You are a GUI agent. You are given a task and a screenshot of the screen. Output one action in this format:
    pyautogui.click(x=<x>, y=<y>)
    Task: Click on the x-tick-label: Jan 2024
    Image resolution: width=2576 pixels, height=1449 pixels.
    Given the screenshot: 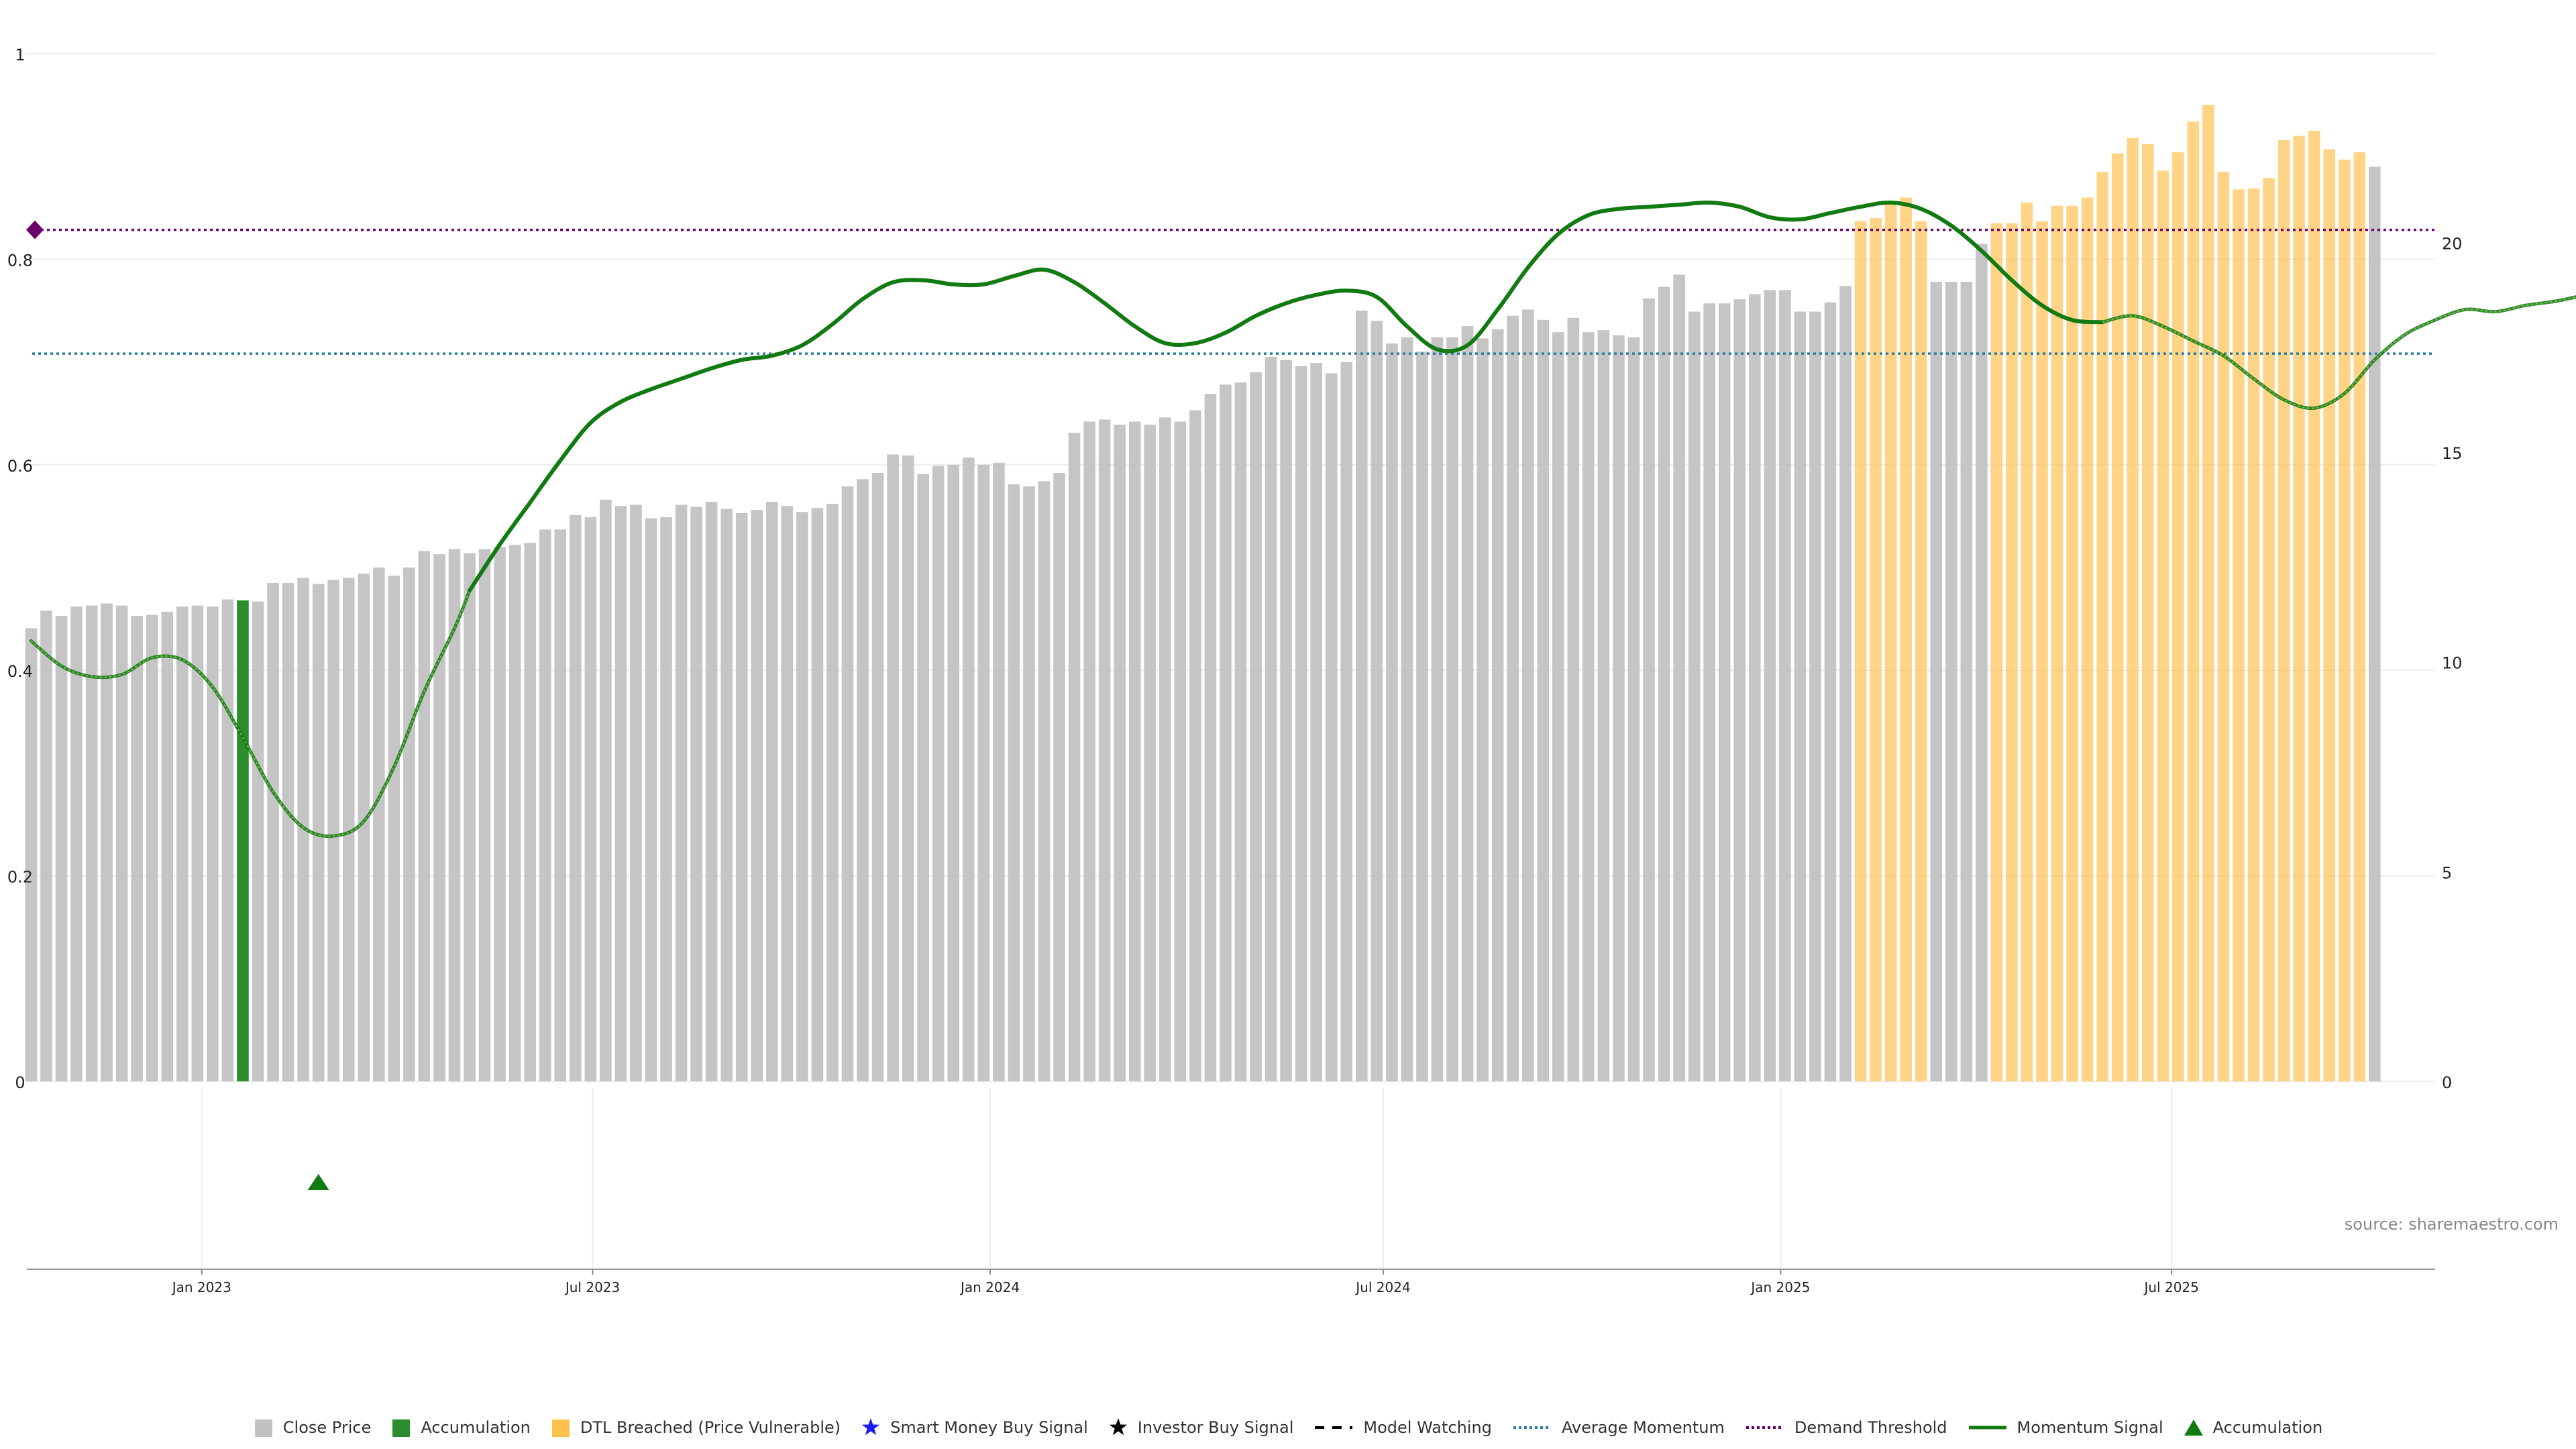 What is the action you would take?
    pyautogui.click(x=989, y=1287)
    